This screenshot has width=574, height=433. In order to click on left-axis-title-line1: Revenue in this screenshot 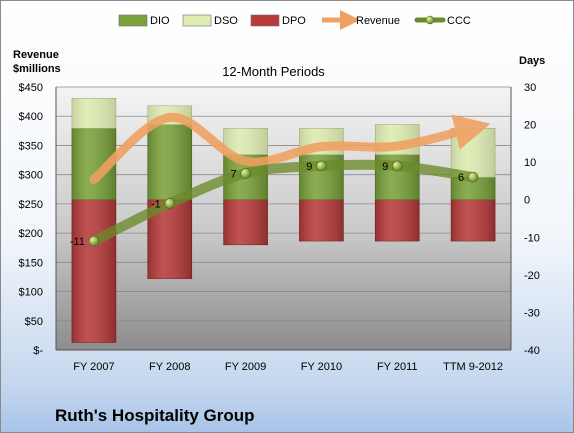, I will do `click(36, 55)`.